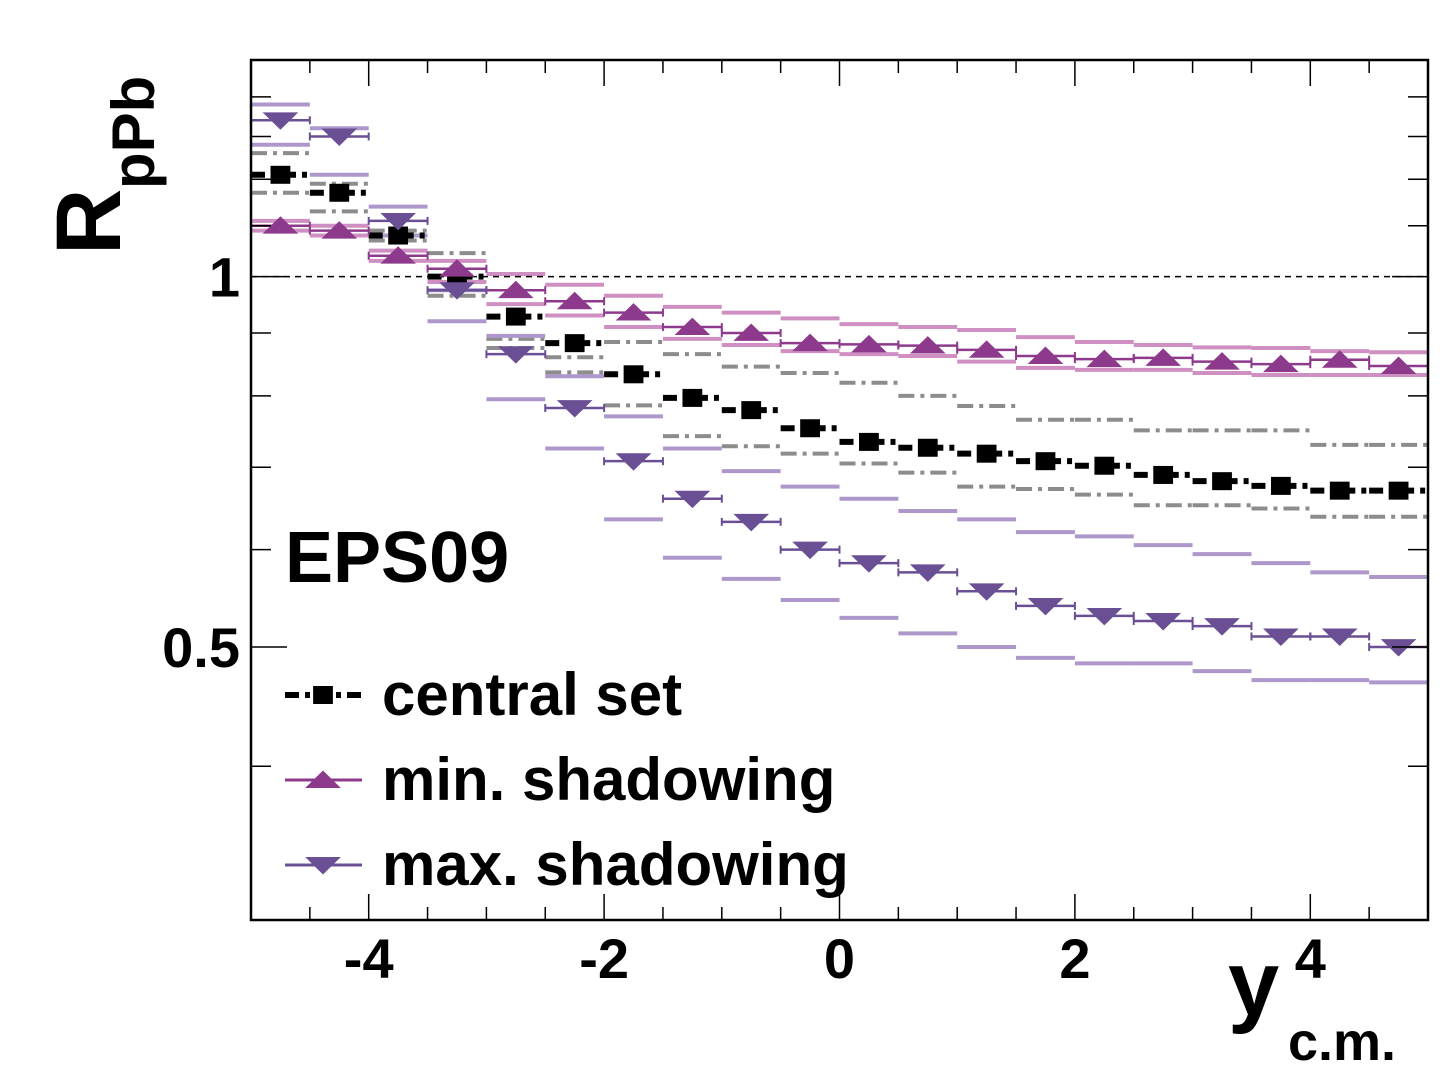 The width and height of the screenshot is (1452, 1088). Describe the element at coordinates (89, 222) in the screenshot. I see `y-axis-title-main: R` at that location.